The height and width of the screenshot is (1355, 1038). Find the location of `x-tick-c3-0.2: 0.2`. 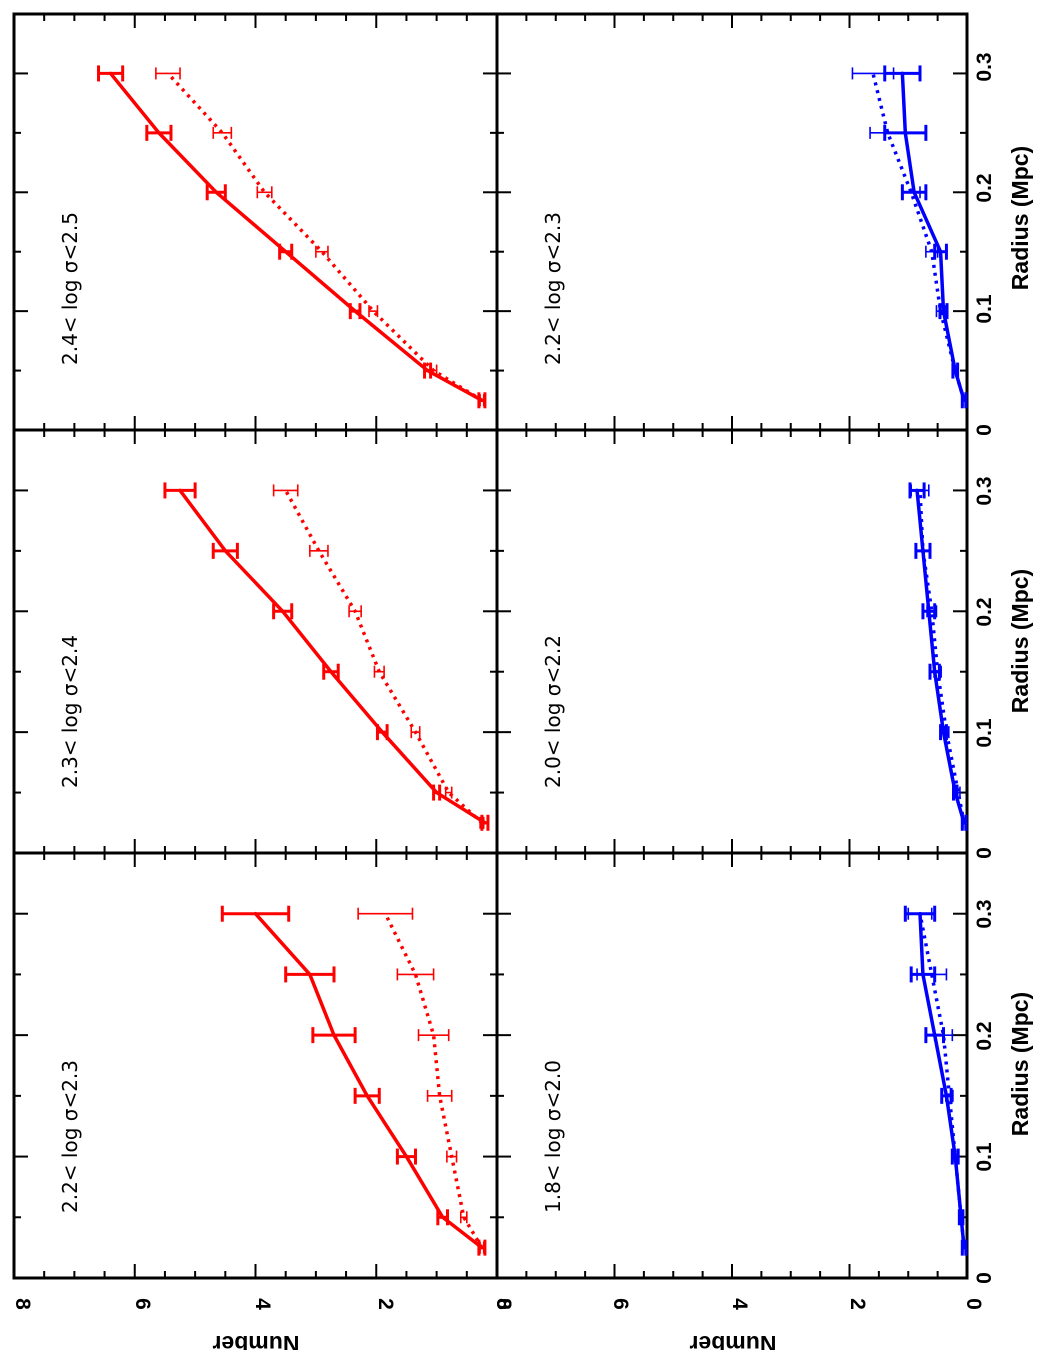

x-tick-c3-0.2: 0.2 is located at coordinates (984, 187).